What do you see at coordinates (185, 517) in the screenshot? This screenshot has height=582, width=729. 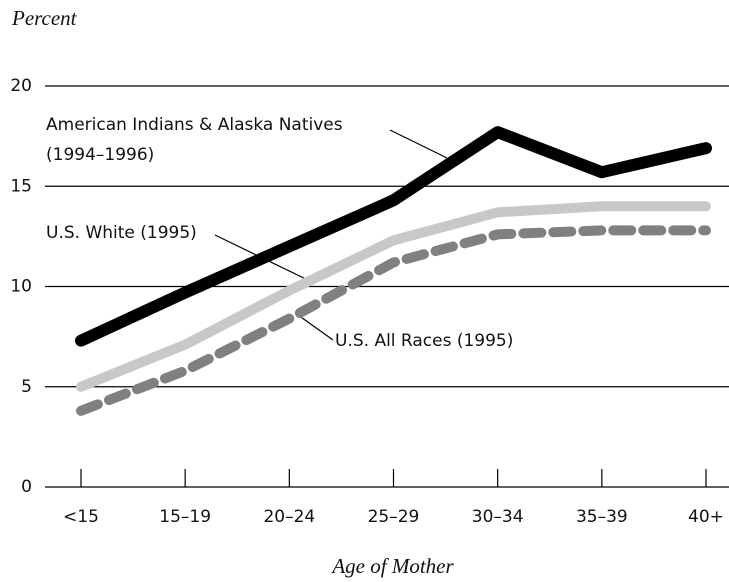 I see `x-tick-label: 15–19` at bounding box center [185, 517].